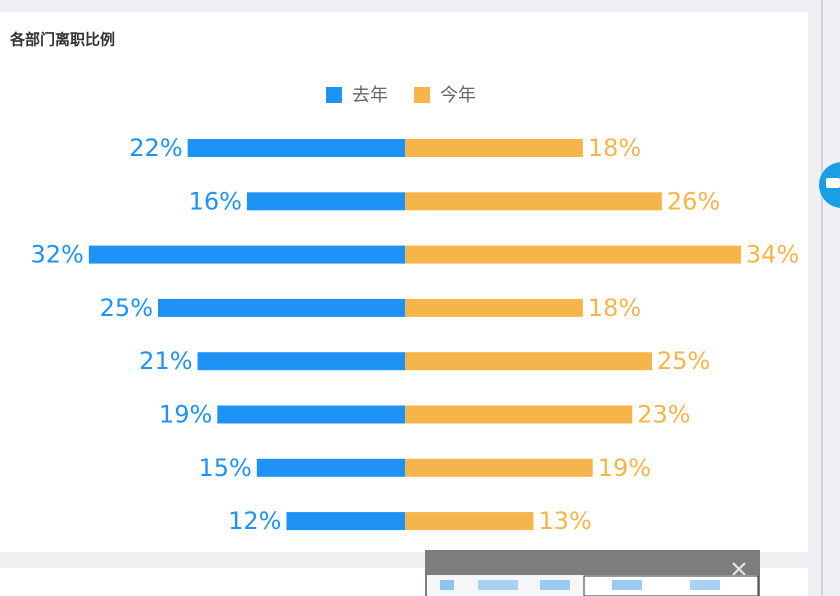 The image size is (840, 596). What do you see at coordinates (215, 201) in the screenshot?
I see `value-label: 16%` at bounding box center [215, 201].